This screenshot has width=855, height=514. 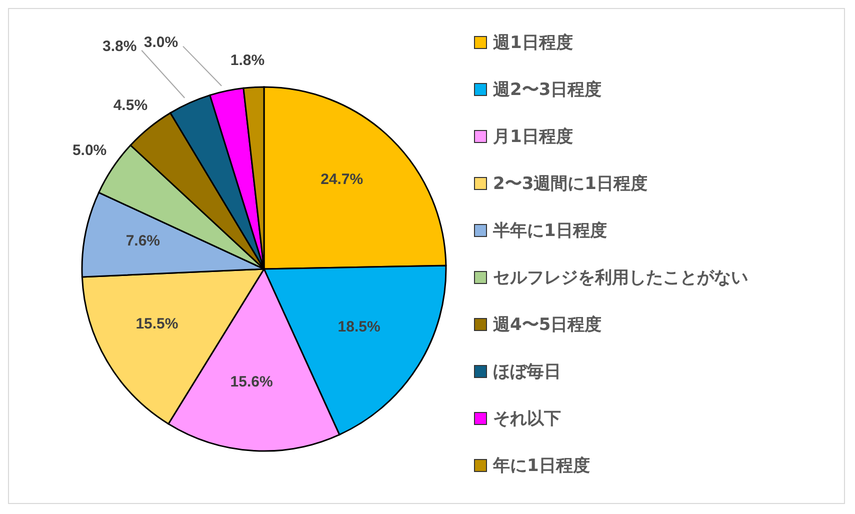 What do you see at coordinates (342, 179) in the screenshot?
I see `data-label: 24.7%` at bounding box center [342, 179].